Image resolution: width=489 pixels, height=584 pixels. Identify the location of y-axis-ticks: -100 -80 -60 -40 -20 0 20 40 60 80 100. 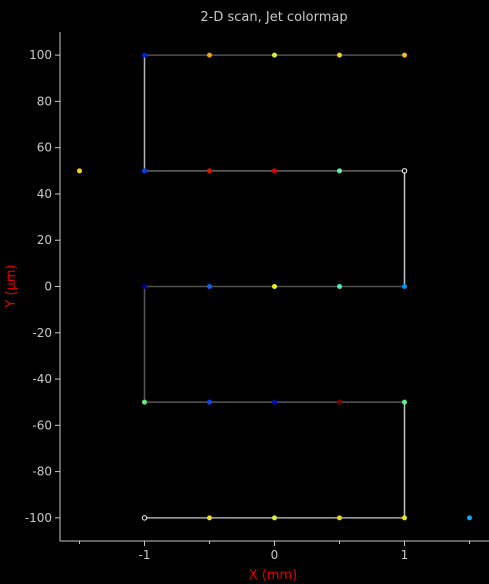
(42, 286).